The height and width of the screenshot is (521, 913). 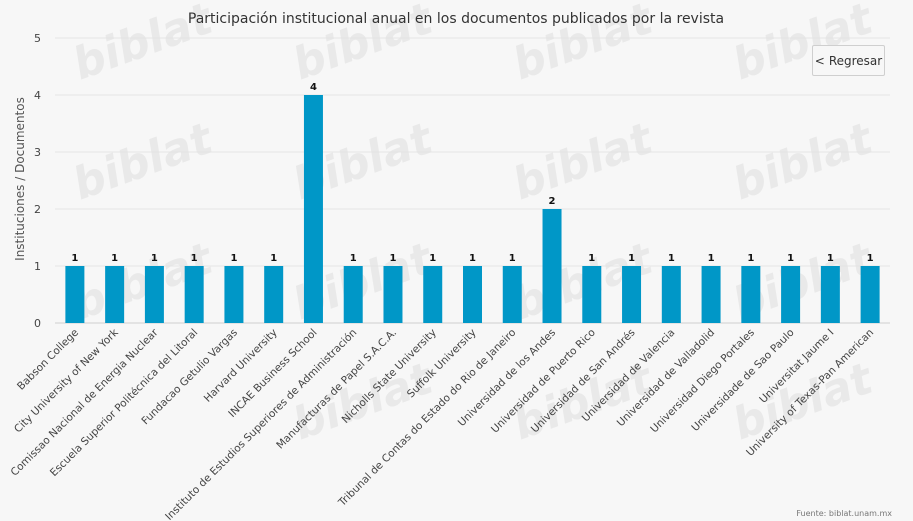 I want to click on back-button: < Regresar, so click(x=848, y=60).